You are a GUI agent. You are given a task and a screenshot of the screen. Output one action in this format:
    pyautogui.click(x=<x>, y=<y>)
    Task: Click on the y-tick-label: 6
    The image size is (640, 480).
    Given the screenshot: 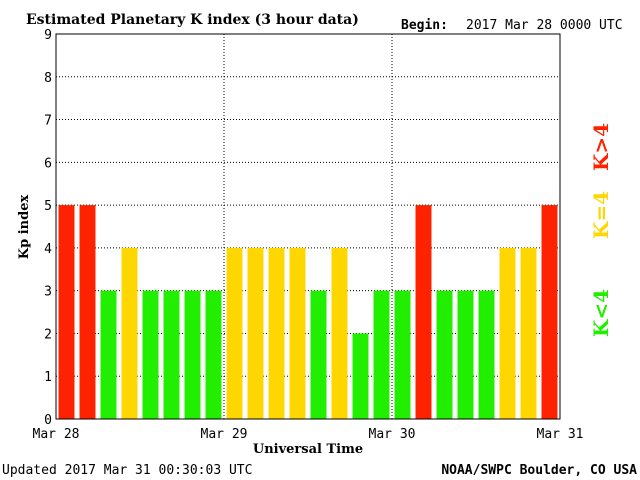 What is the action you would take?
    pyautogui.click(x=48, y=163)
    